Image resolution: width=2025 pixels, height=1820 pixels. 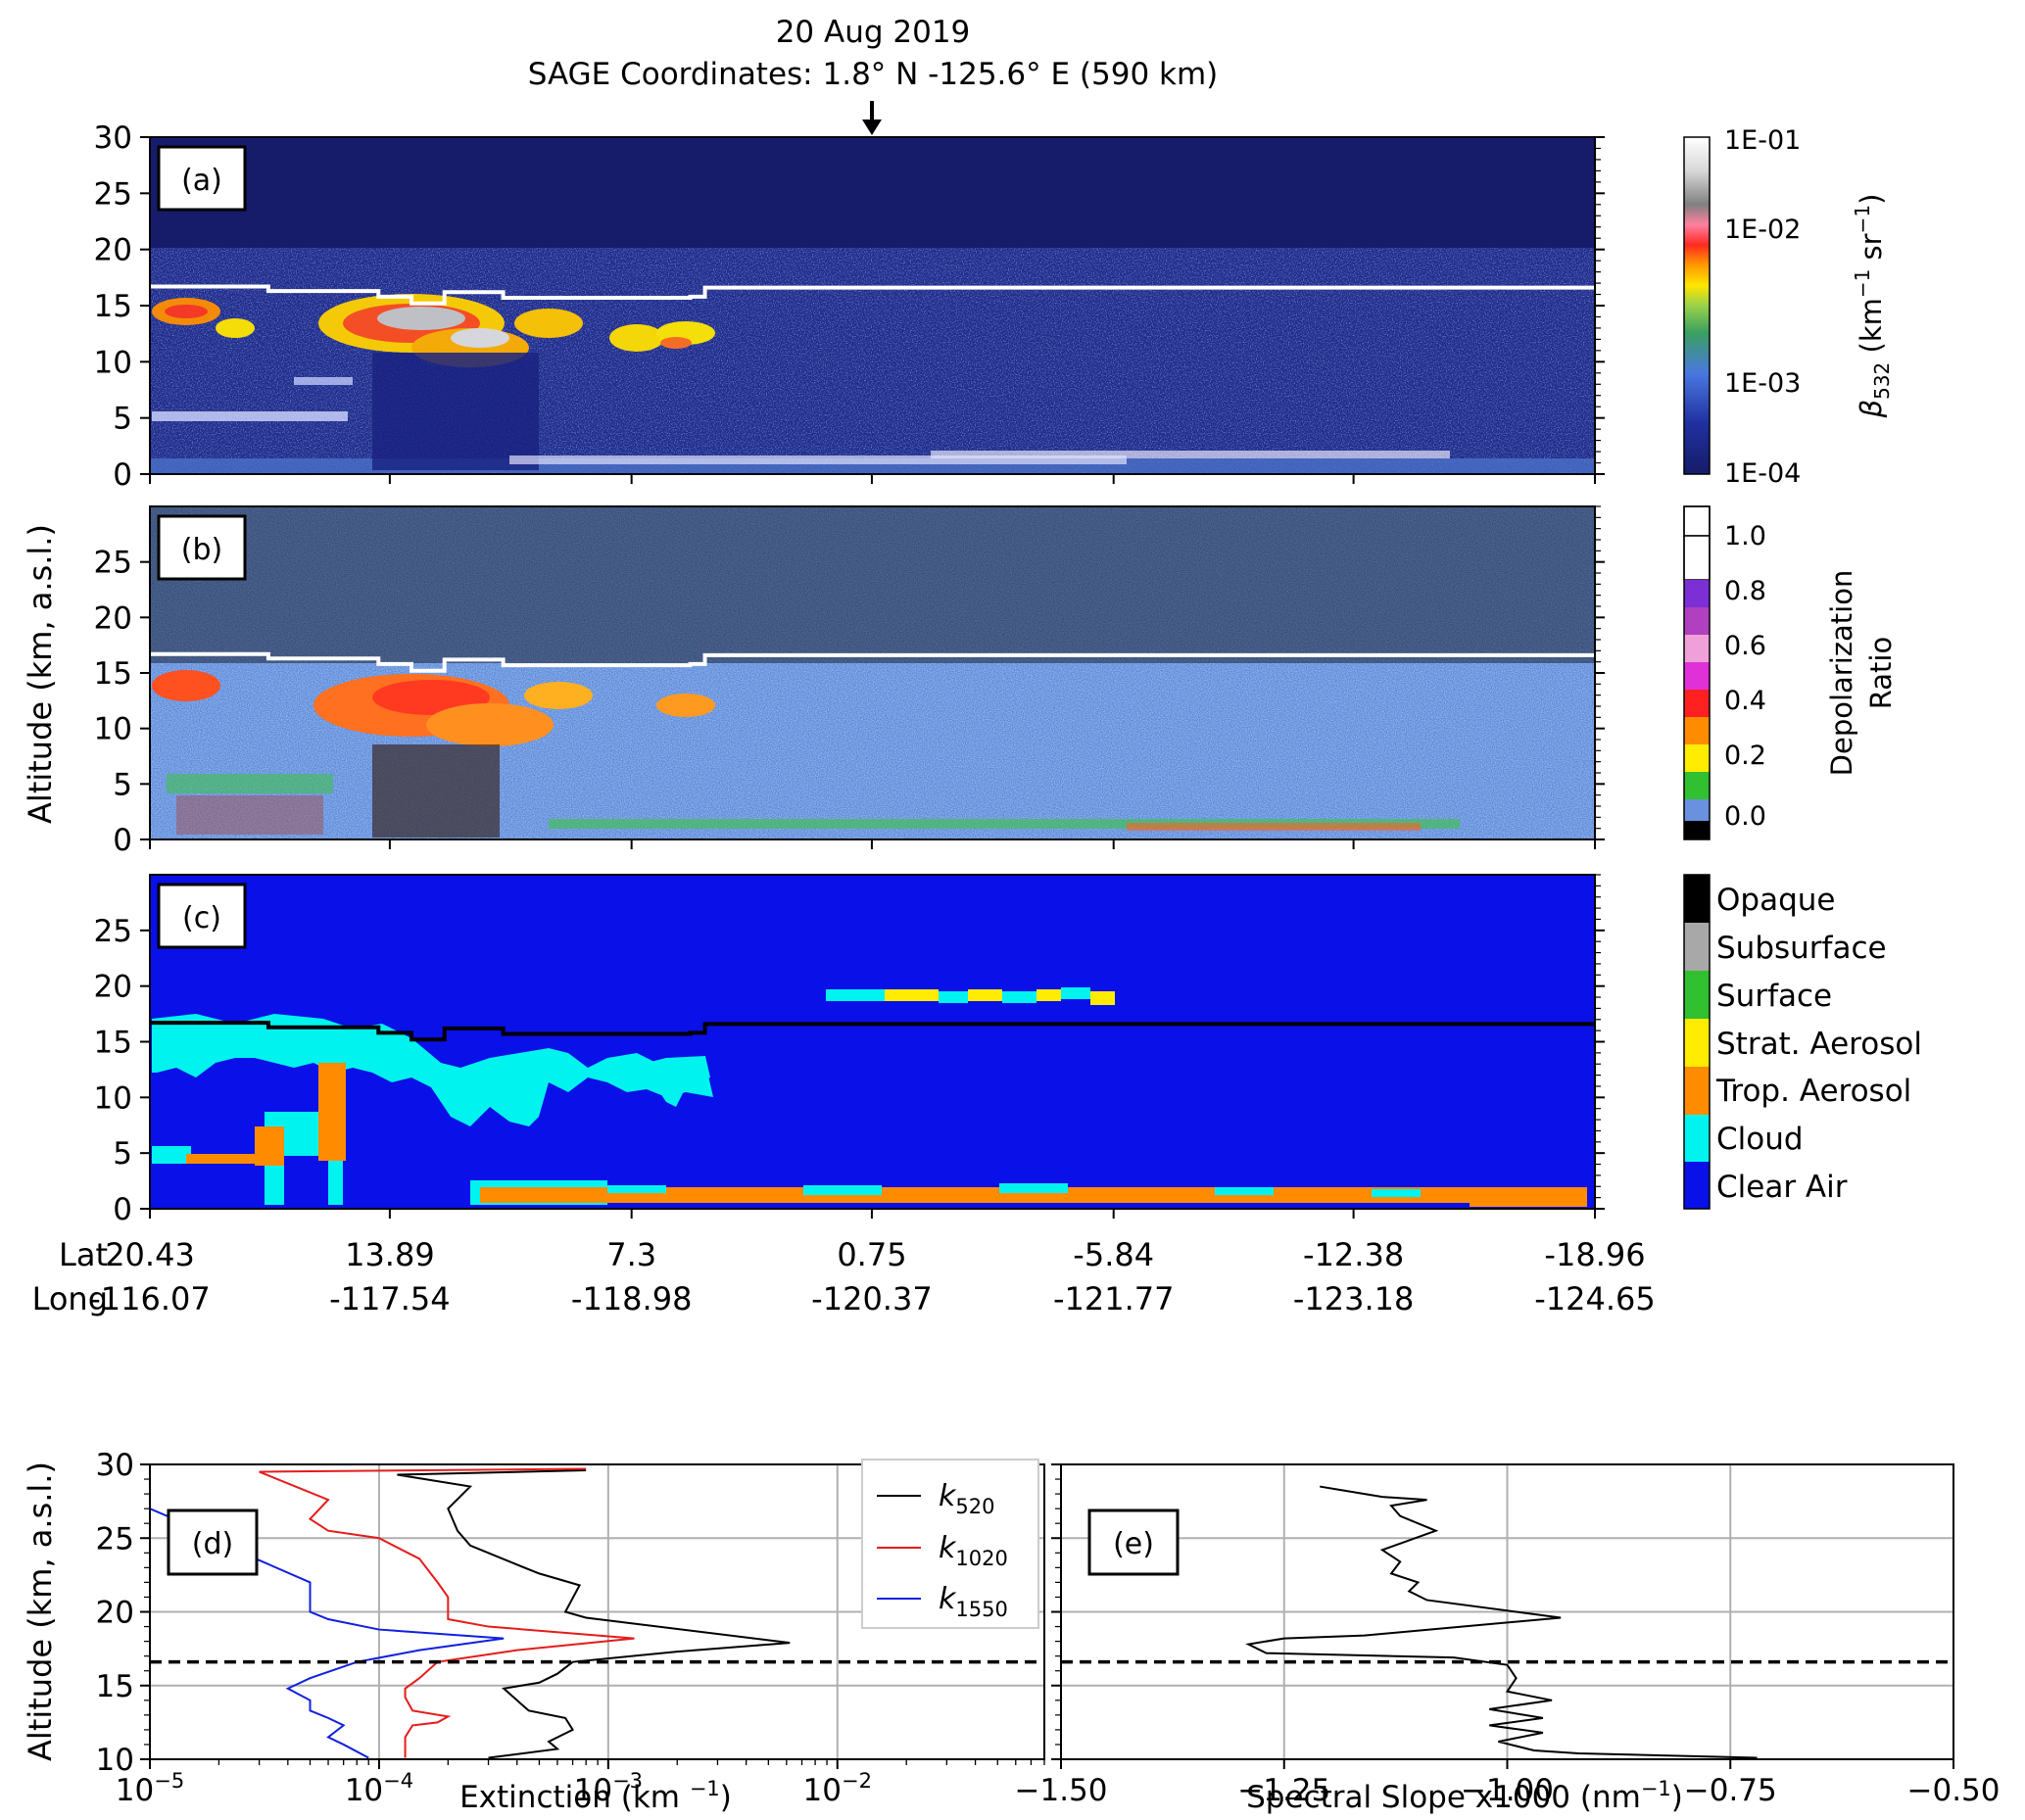 I want to click on x-tick-long: -117.54, so click(x=390, y=1298).